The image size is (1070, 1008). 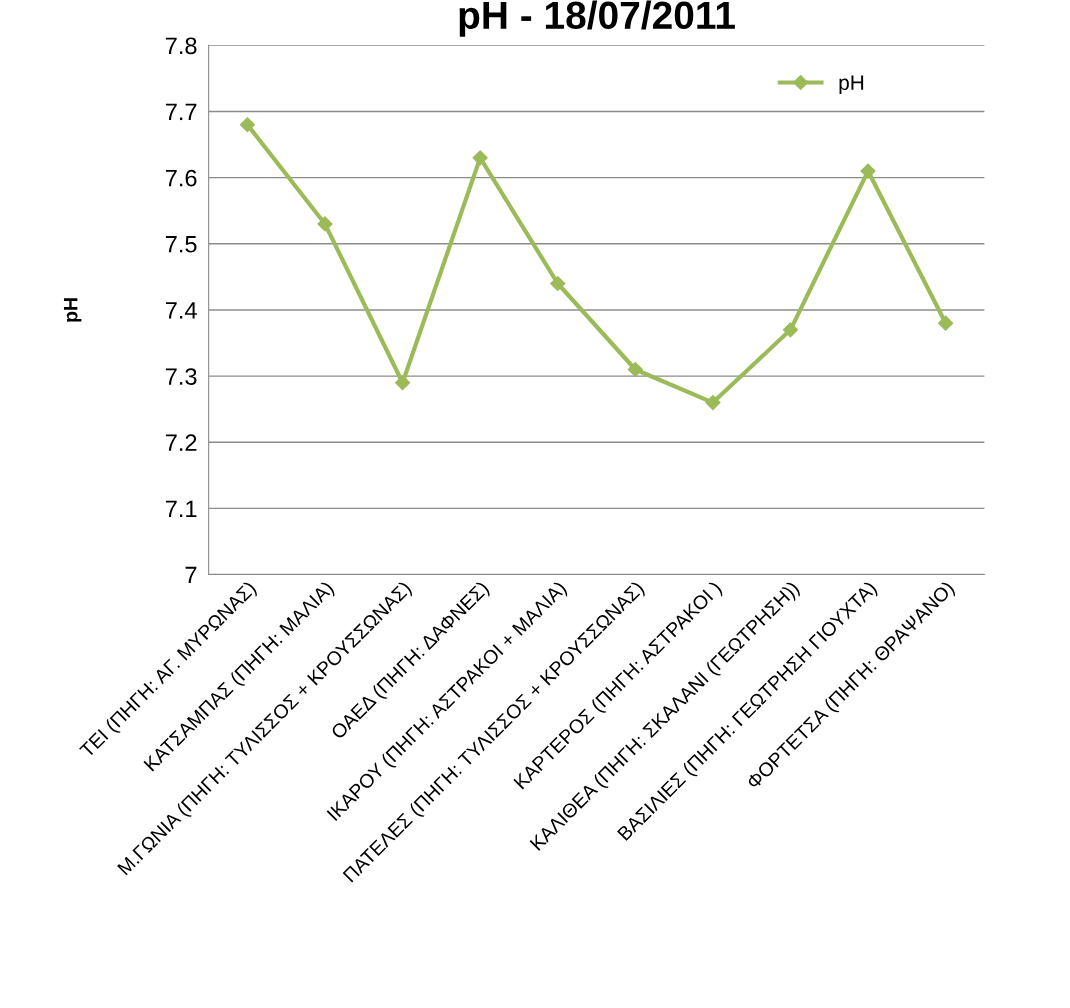 I want to click on y-tick-label: 7.3, so click(x=181, y=376).